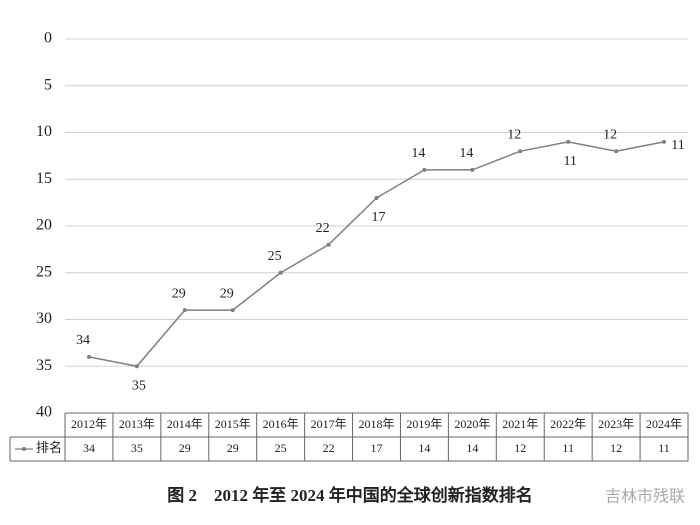 The height and width of the screenshot is (525, 700). What do you see at coordinates (44, 225) in the screenshot?
I see `y-tick-label: 20` at bounding box center [44, 225].